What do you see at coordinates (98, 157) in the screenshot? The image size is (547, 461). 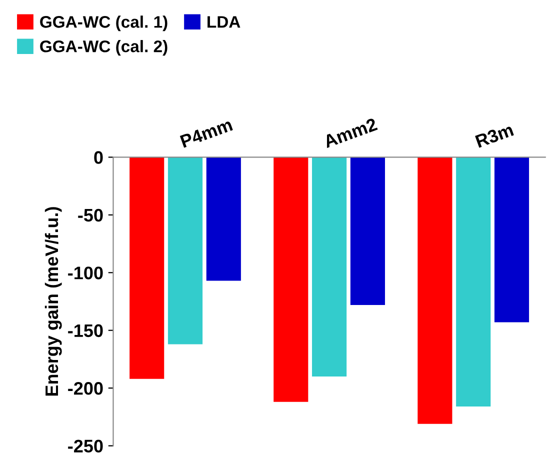 I see `y-tick-label: 0` at bounding box center [98, 157].